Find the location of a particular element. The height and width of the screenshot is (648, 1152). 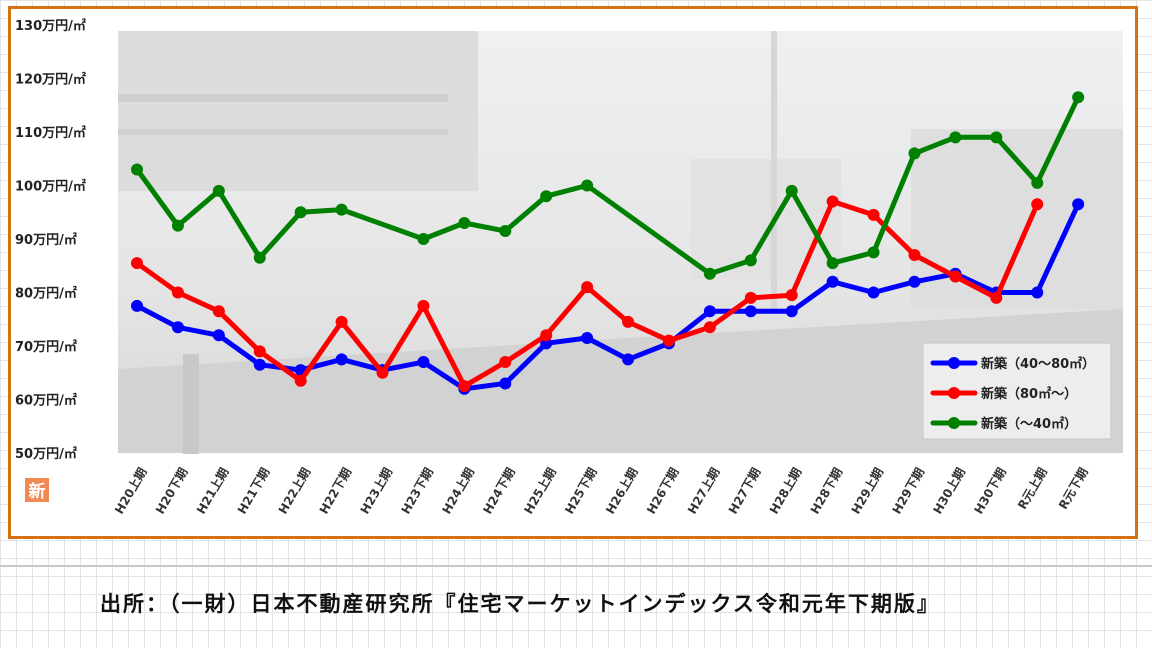

legend-item: 新築（～40㎡） is located at coordinates (1003, 424).